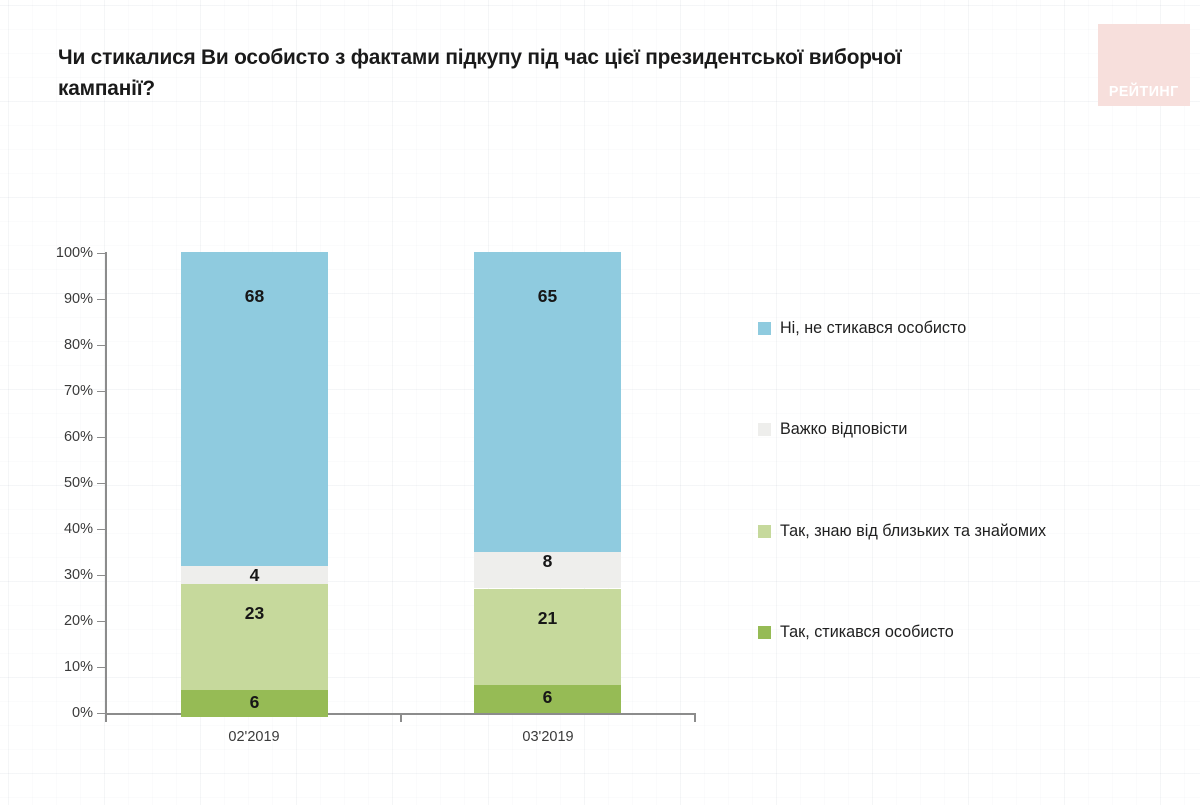 The height and width of the screenshot is (805, 1200). Describe the element at coordinates (254, 296) in the screenshot. I see `bar-value-label: 68` at that location.